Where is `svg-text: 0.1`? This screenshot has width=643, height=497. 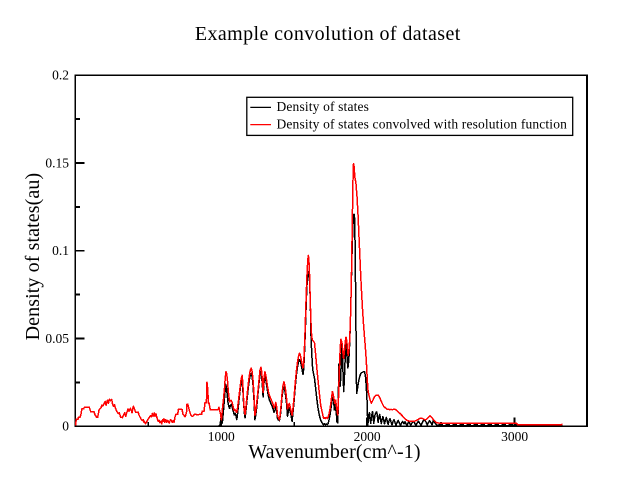 svg-text: 0.1 is located at coordinates (60, 250).